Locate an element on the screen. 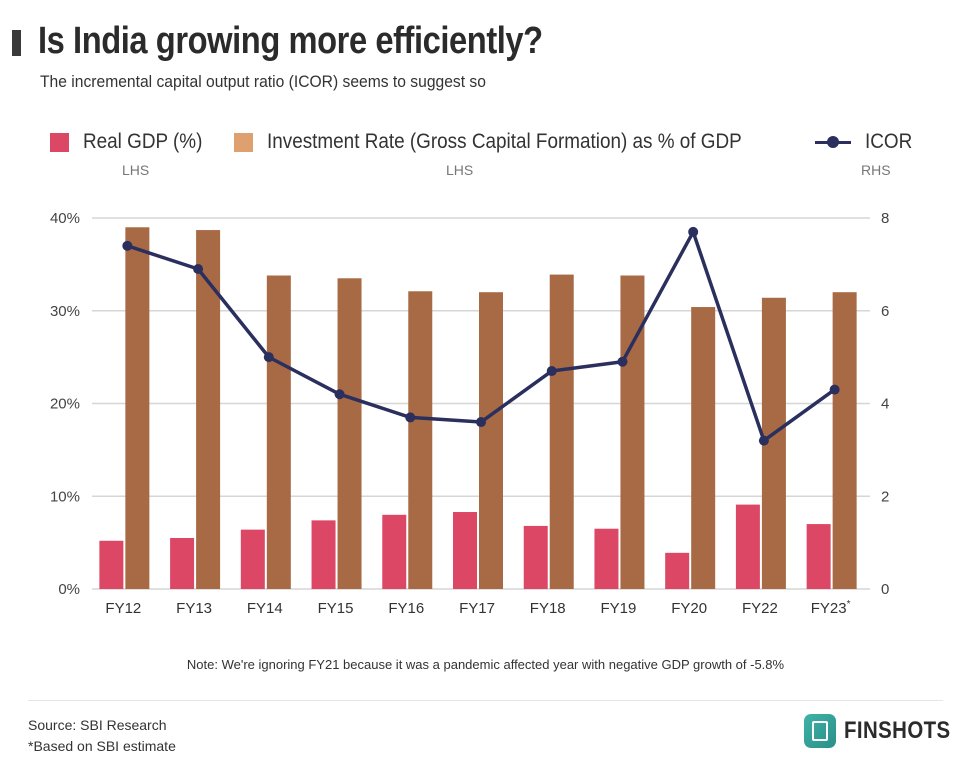 The height and width of the screenshot is (770, 971). brand-logo: FINSHOTS is located at coordinates (886, 731).